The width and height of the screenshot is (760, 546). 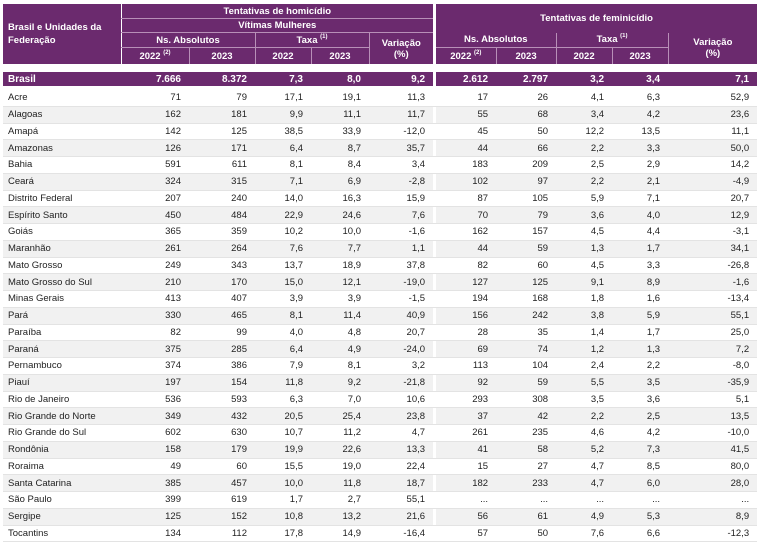 I want to click on cell: 79, so click(x=526, y=215).